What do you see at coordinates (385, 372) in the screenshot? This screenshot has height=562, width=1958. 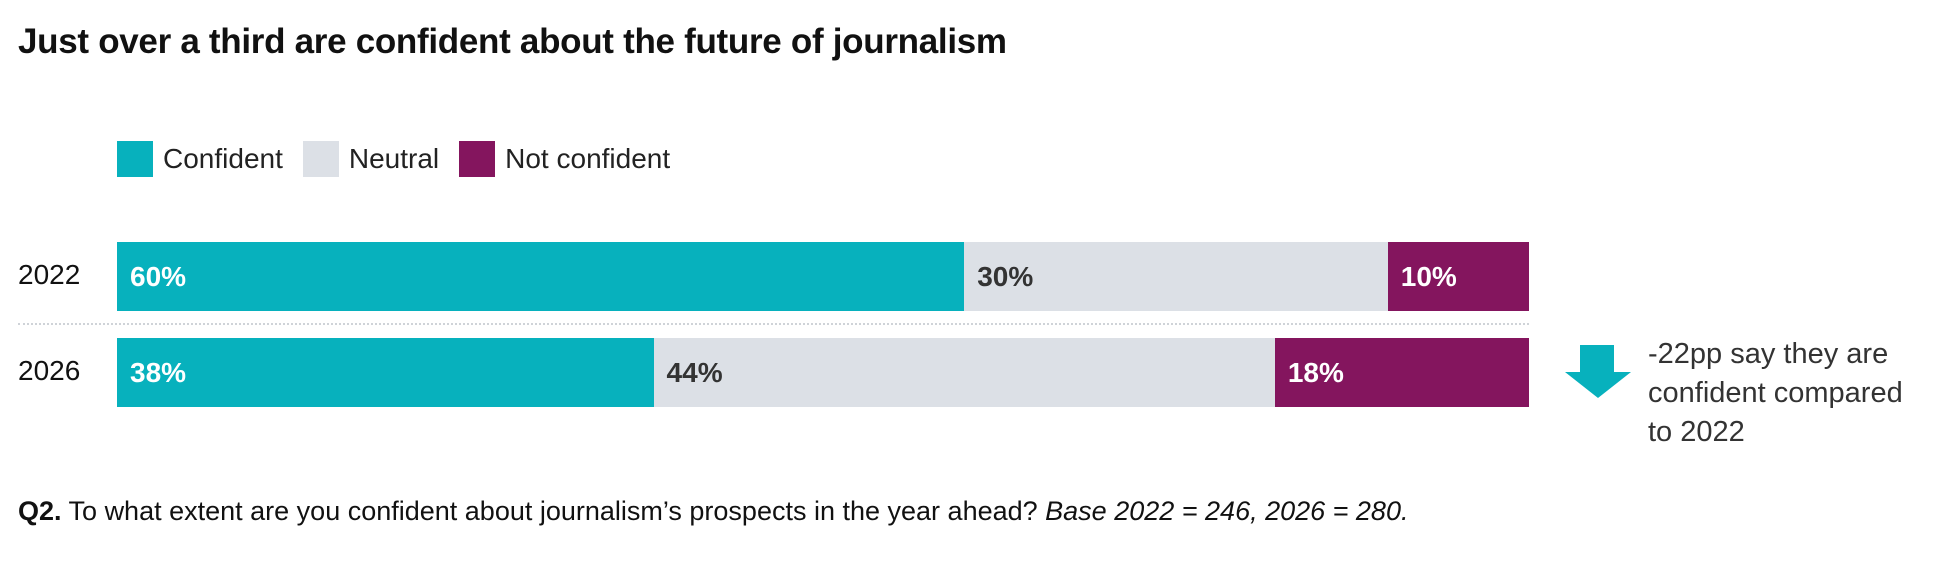 I see `bar-segment-confident: 38%` at bounding box center [385, 372].